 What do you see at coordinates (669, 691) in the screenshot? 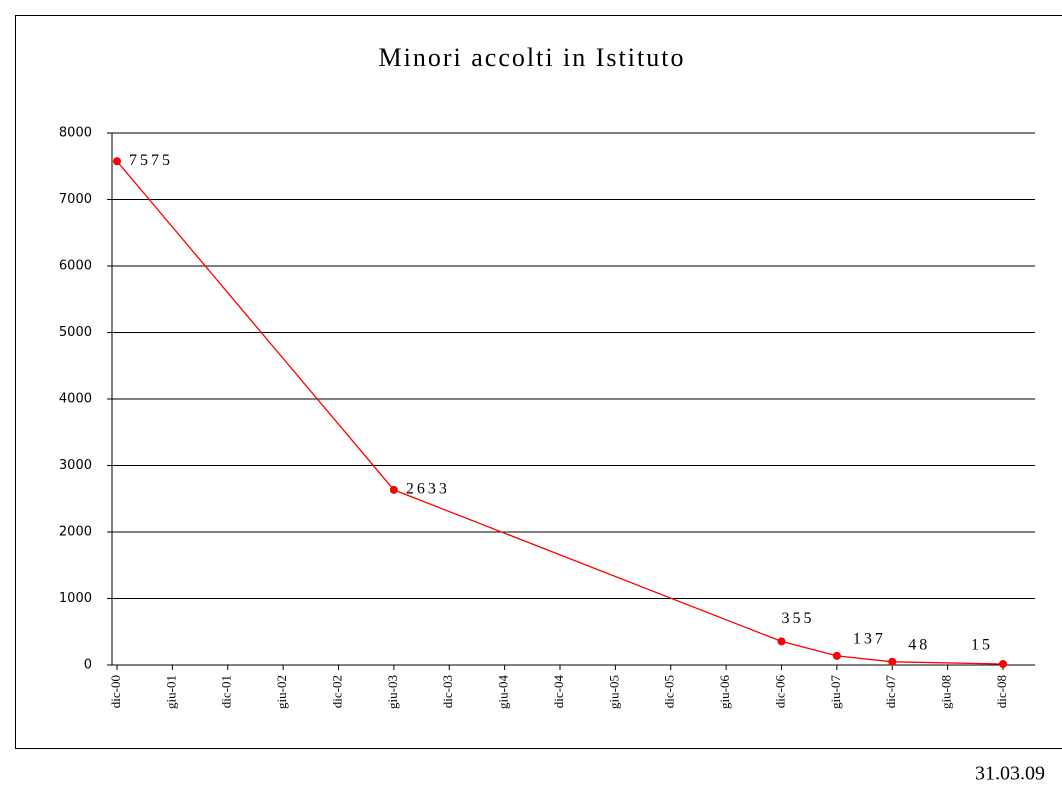
I see `x-tick-label: dic-05` at bounding box center [669, 691].